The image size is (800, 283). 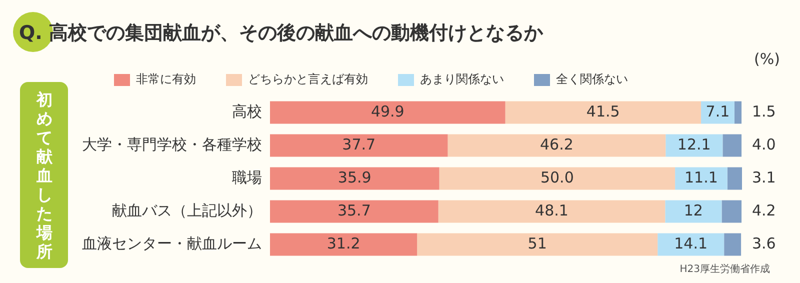 What do you see at coordinates (187, 210) in the screenshot?
I see `y-tick-label: 献血バス（上記以外）` at bounding box center [187, 210].